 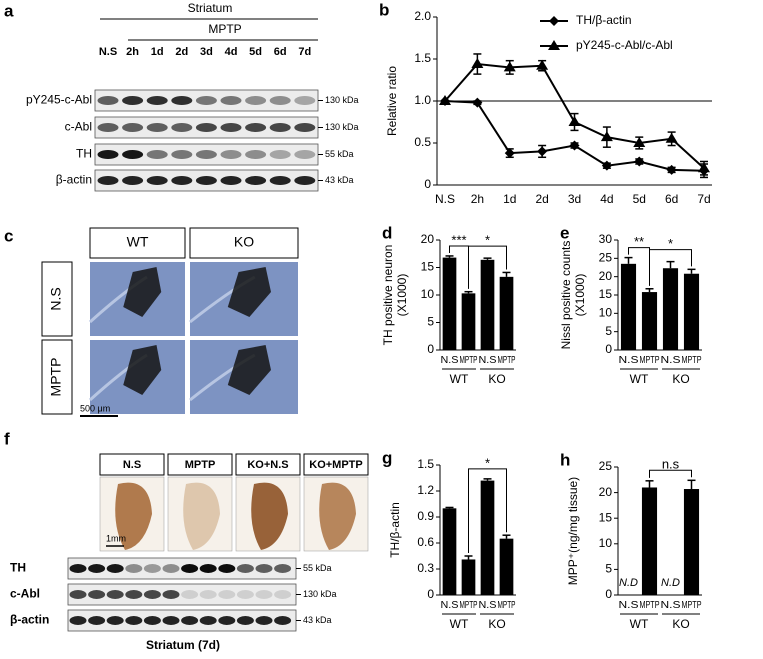 What do you see at coordinates (639, 199) in the screenshot?
I see `x-tick-label: 5d` at bounding box center [639, 199].